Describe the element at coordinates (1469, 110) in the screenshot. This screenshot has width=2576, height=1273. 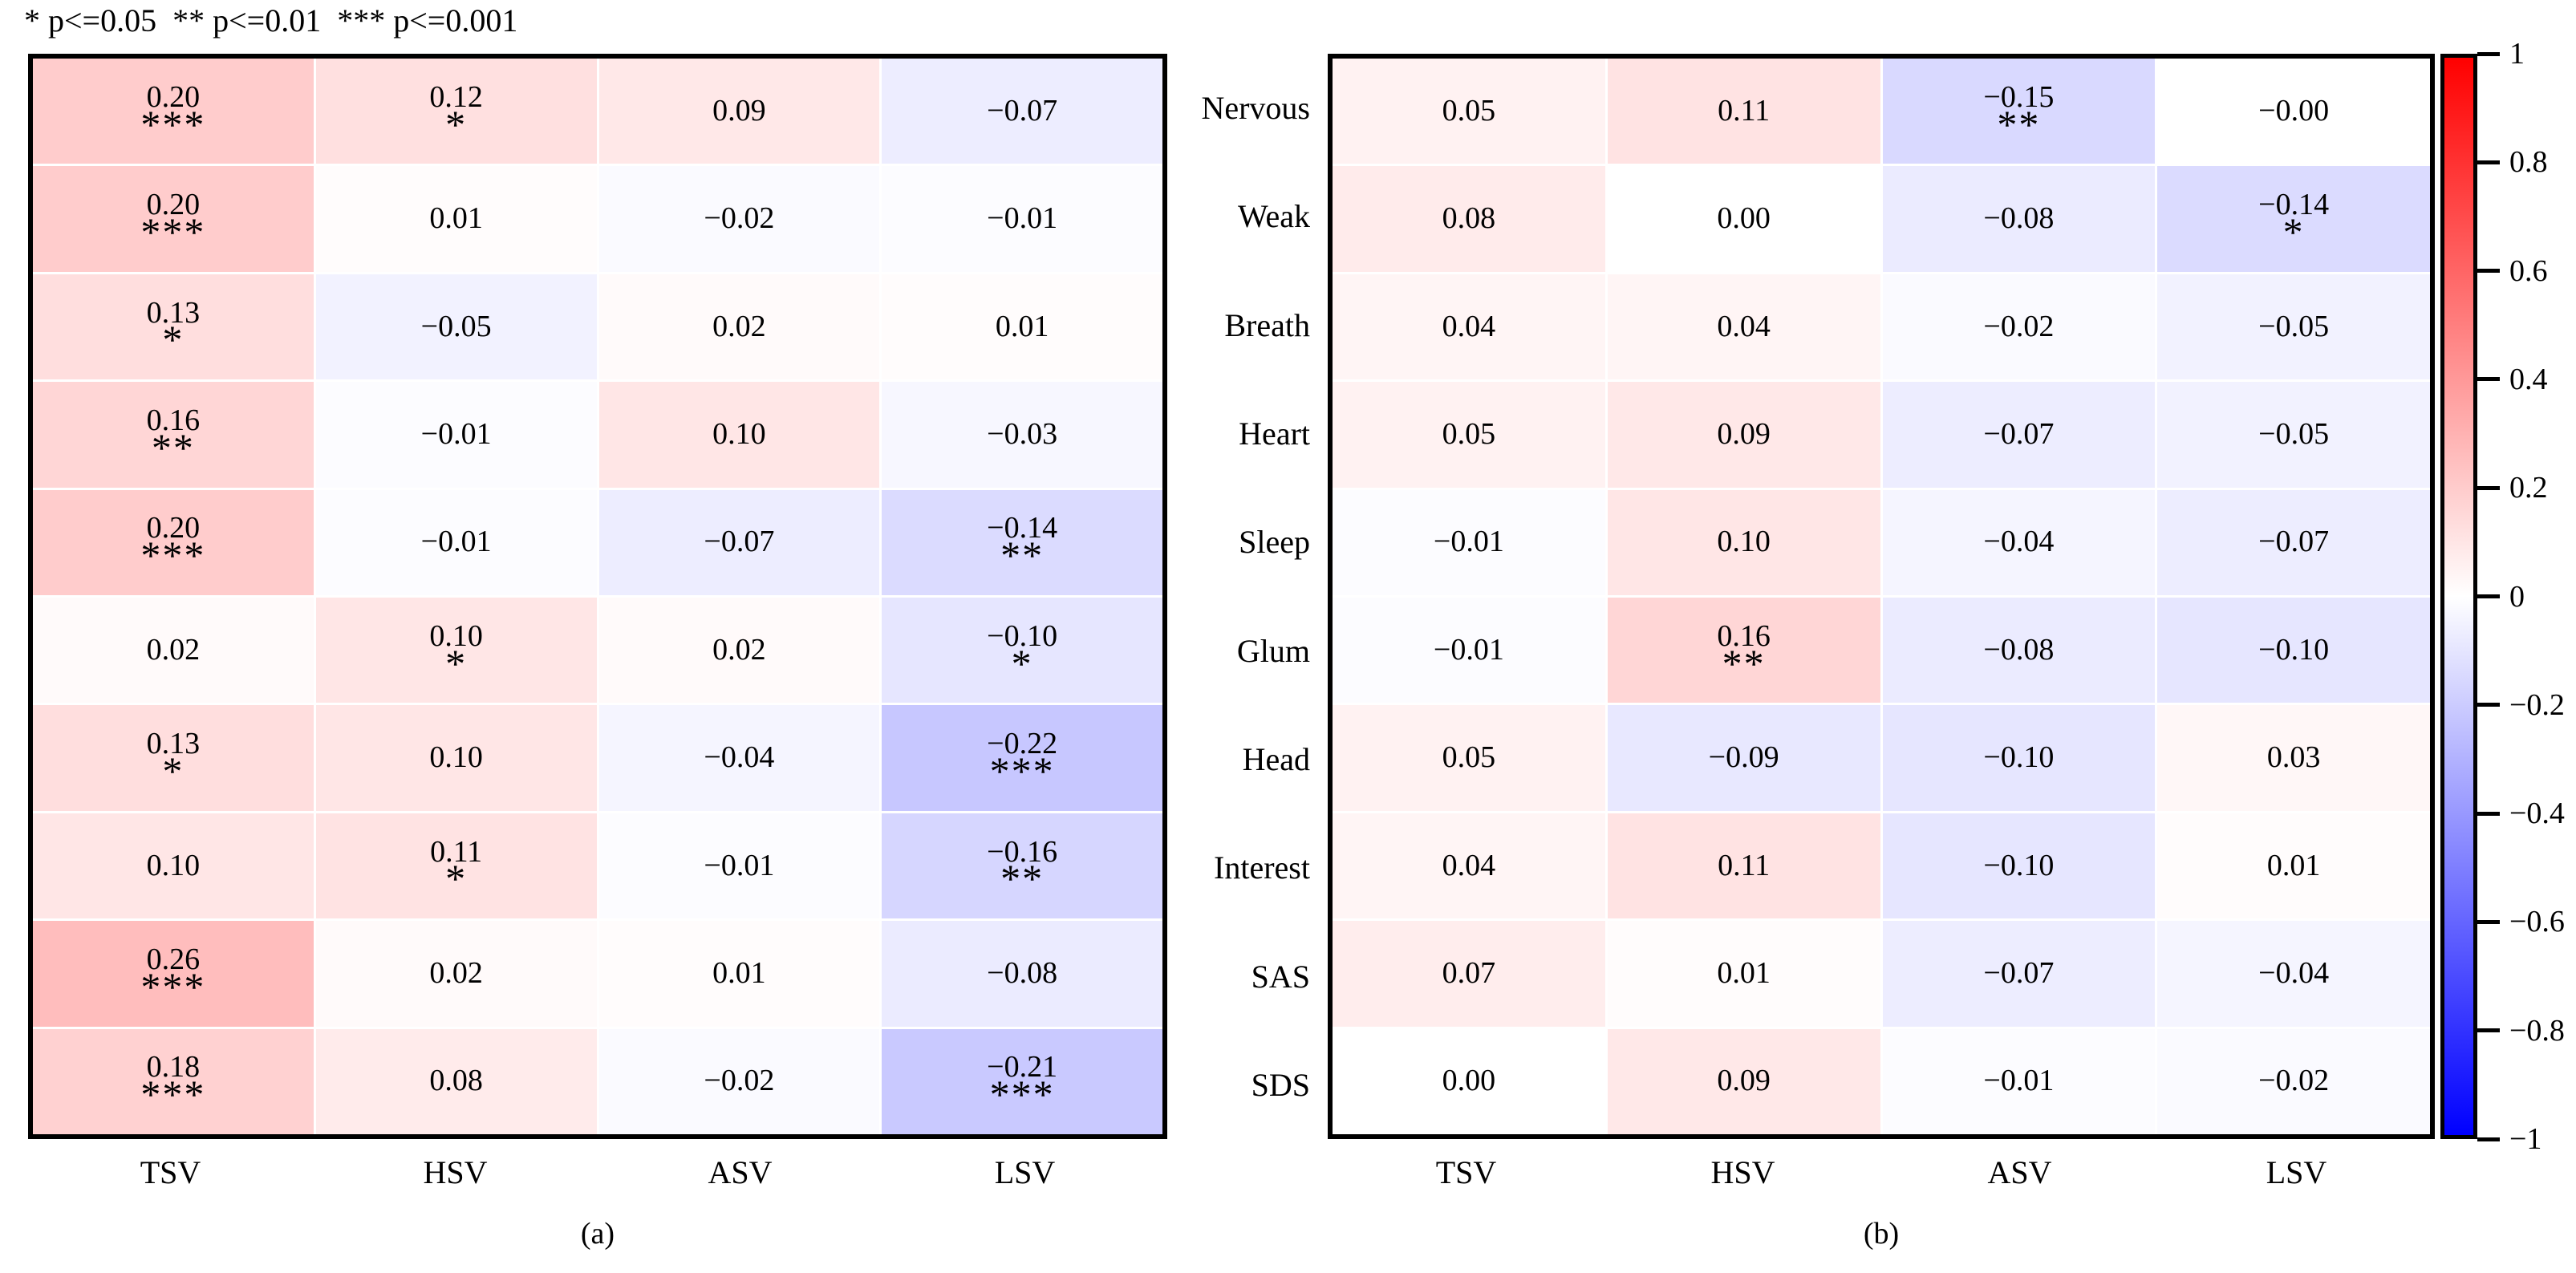
I see `cell-value: 0.05` at that location.